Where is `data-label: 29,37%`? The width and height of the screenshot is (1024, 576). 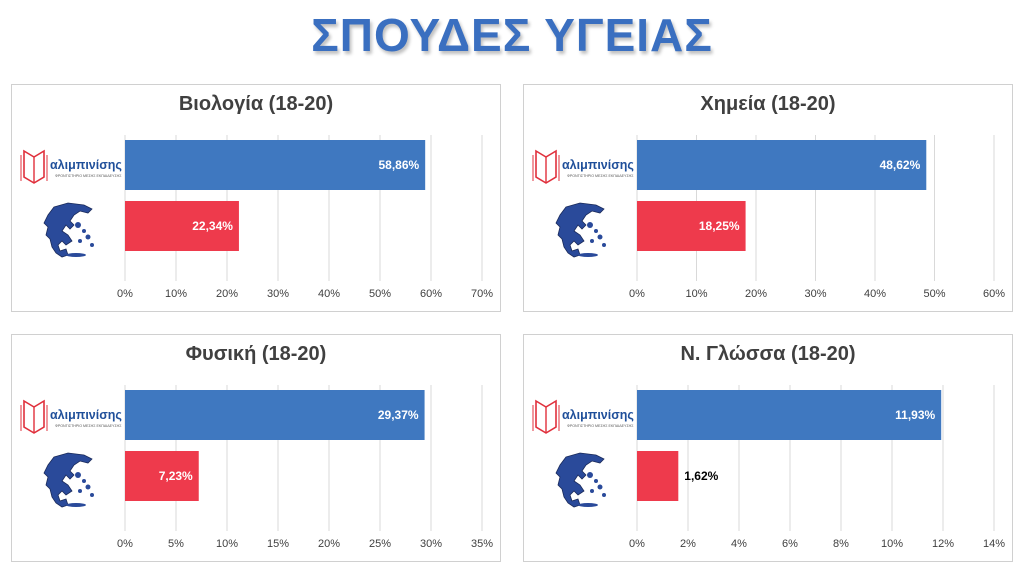 data-label: 29,37% is located at coordinates (398, 415).